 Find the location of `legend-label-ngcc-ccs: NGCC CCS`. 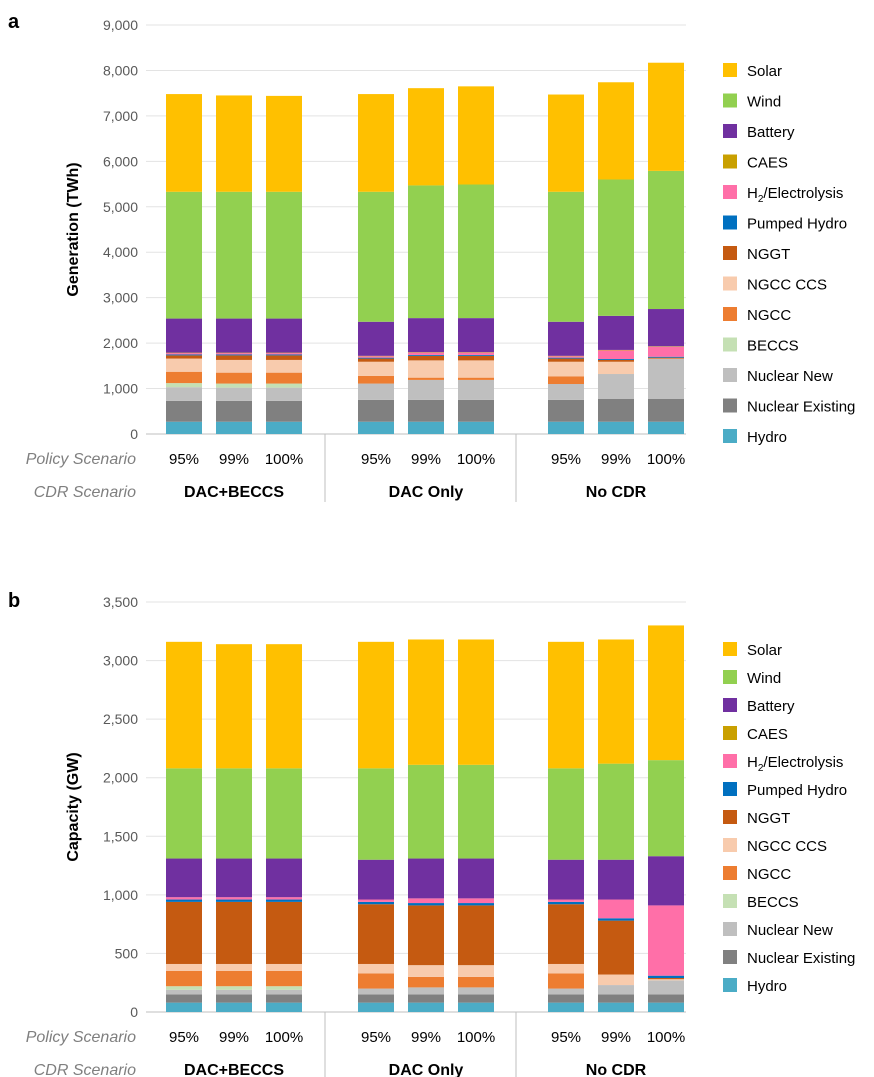

legend-label-ngcc-ccs: NGCC CCS is located at coordinates (787, 285).